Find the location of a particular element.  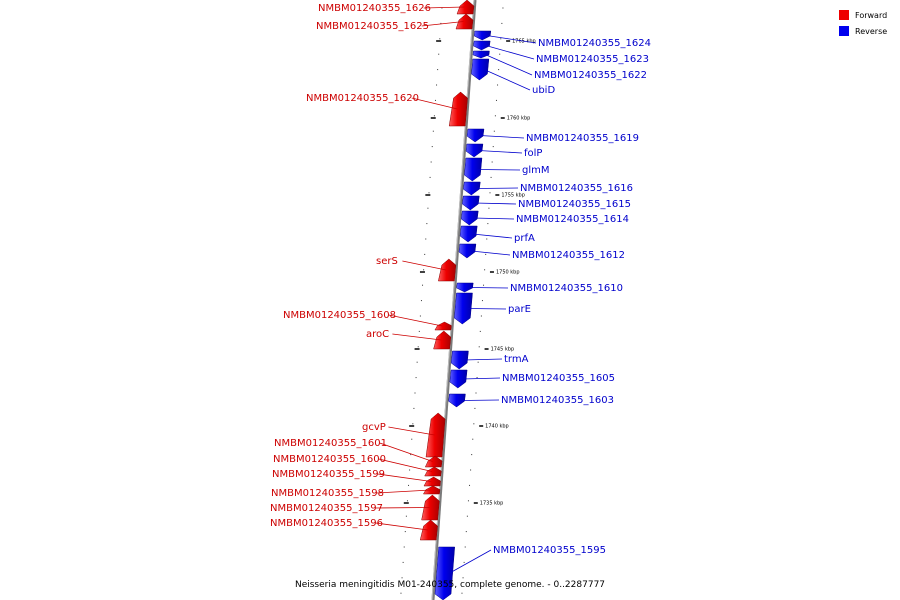

gene-label: NMBM01240355_1625 is located at coordinates (372, 26).